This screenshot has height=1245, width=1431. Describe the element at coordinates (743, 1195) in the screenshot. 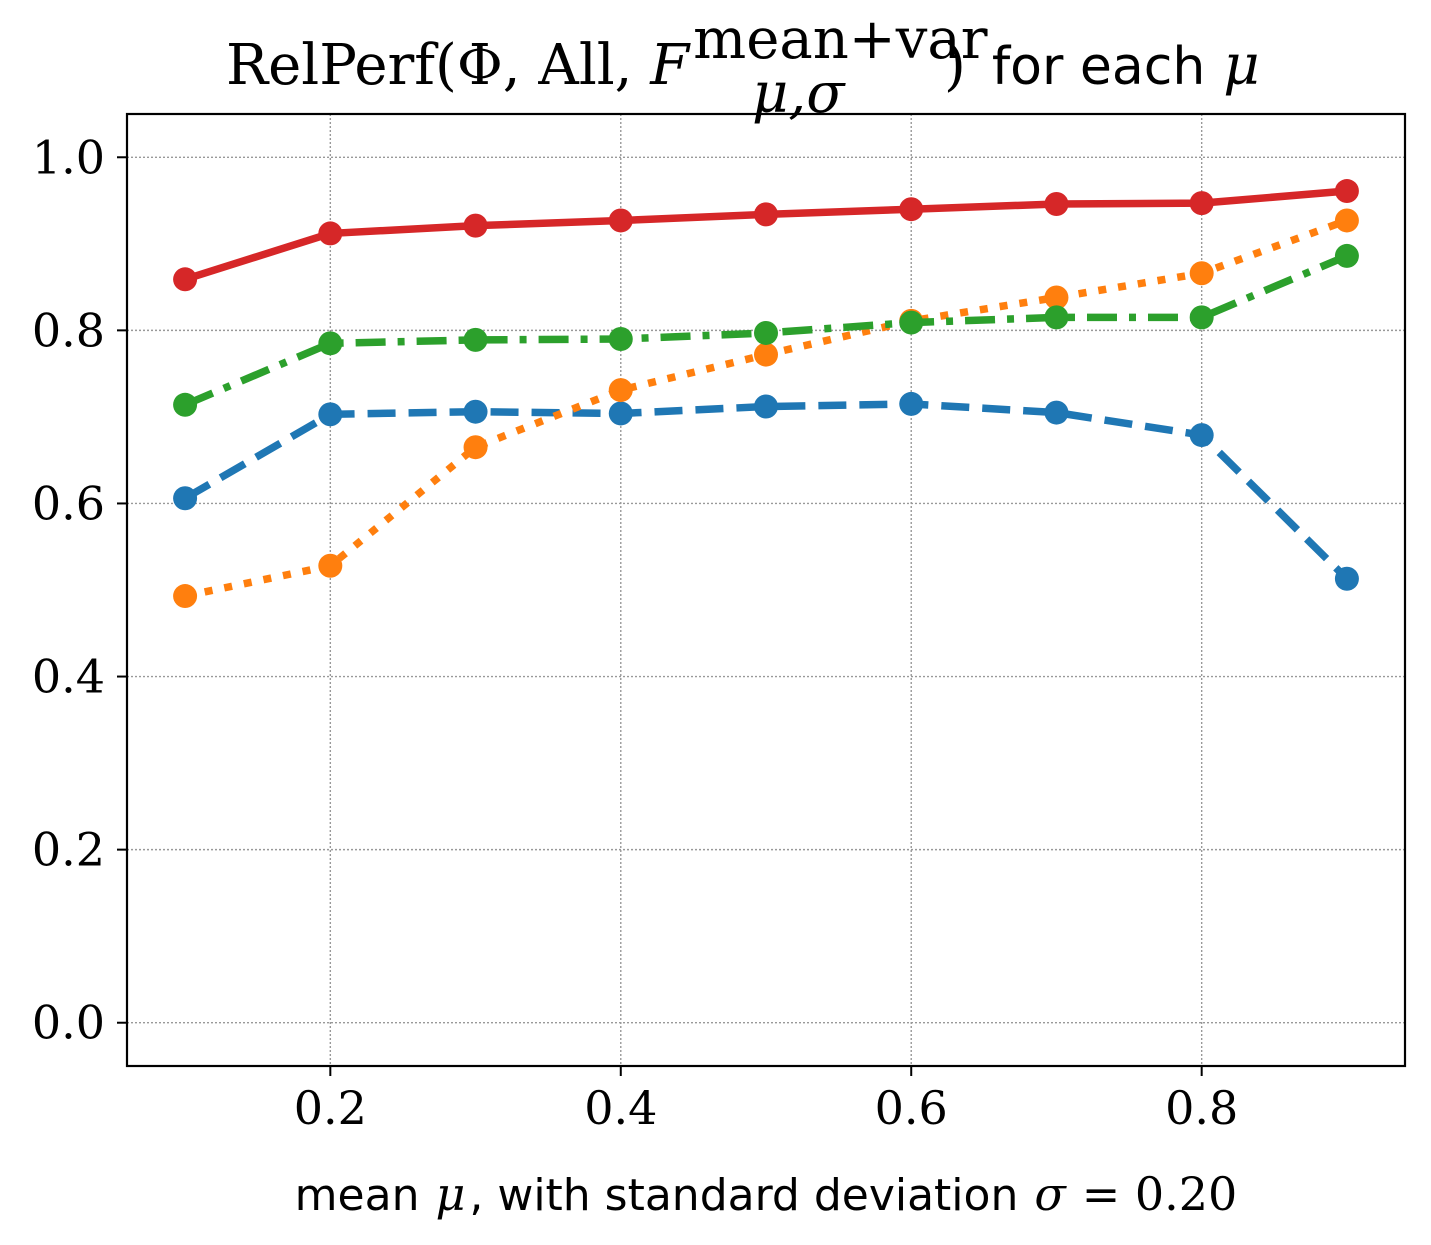

I see `xlabel-middle: , with standard deviation` at that location.